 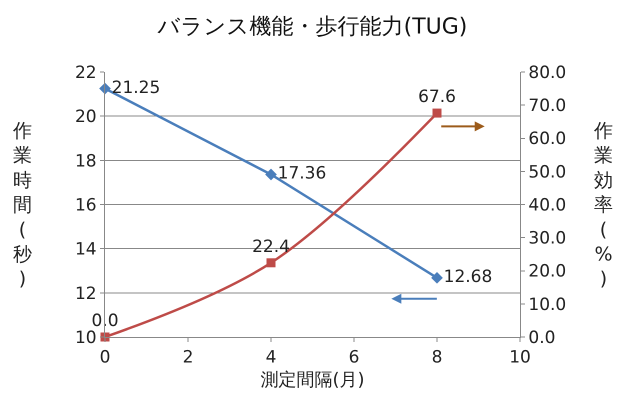 What do you see at coordinates (547, 72) in the screenshot?
I see `y2-tick-label: 80.0` at bounding box center [547, 72].